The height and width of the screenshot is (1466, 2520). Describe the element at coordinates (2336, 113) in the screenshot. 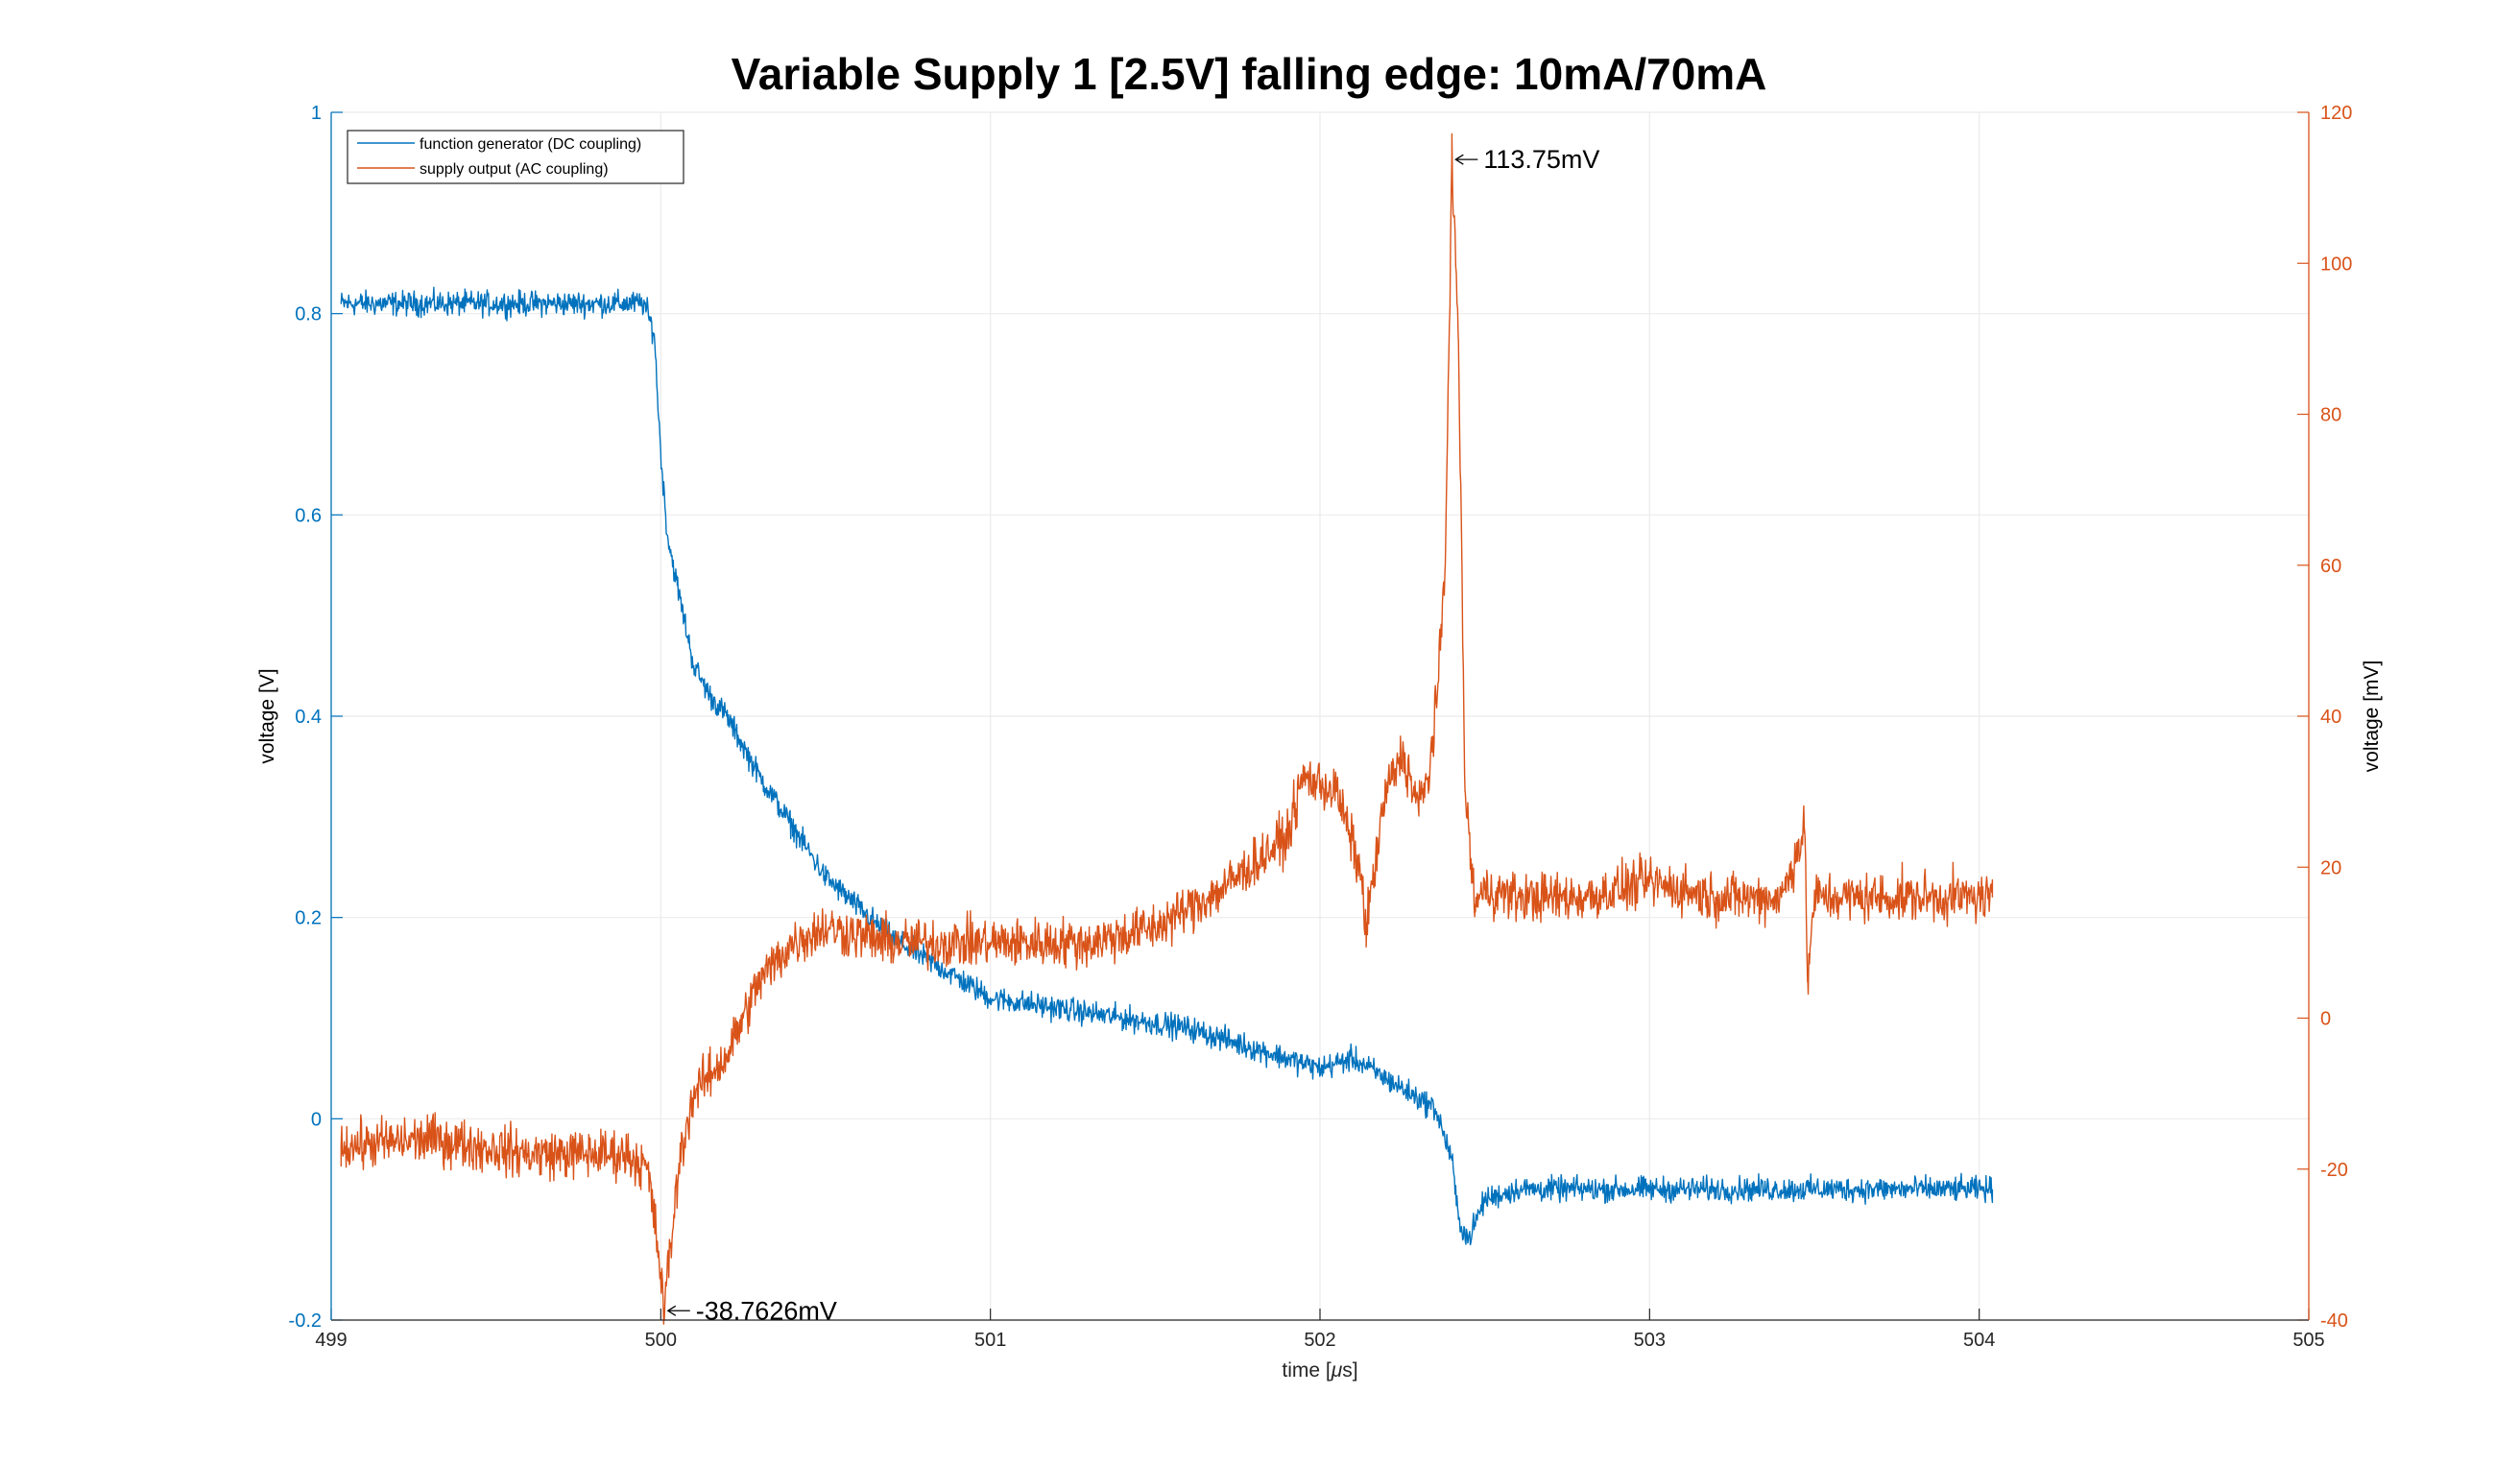

I see `y-tick-label-right: 120` at that location.